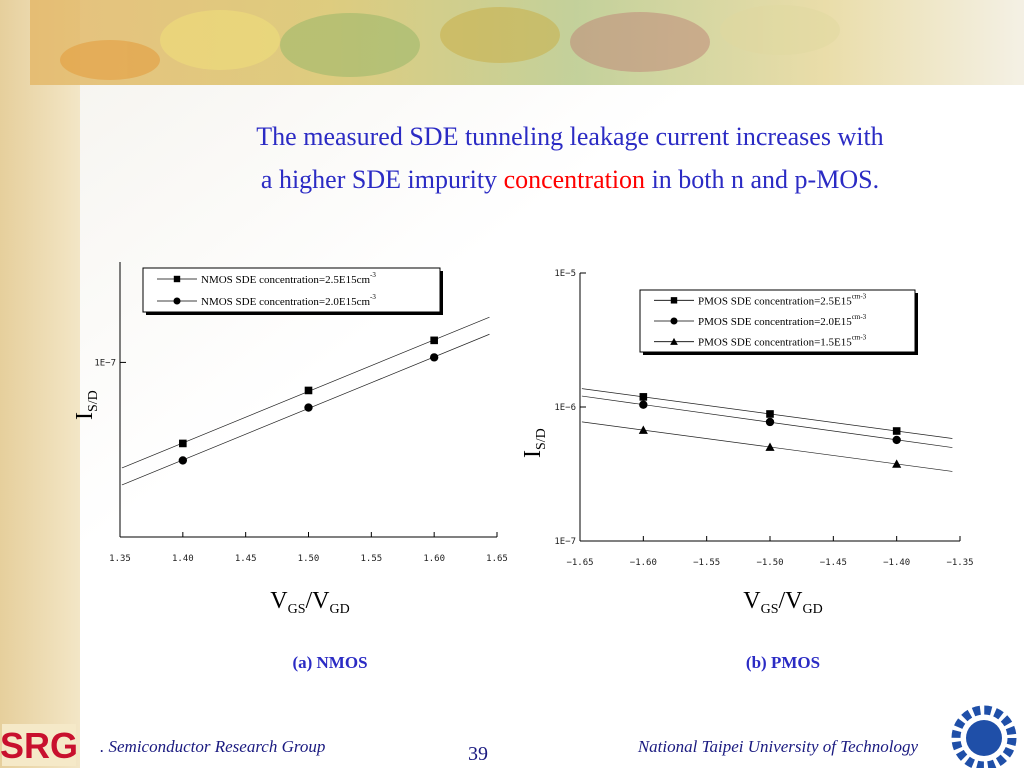 This screenshot has width=1024, height=768. Describe the element at coordinates (371, 559) in the screenshot. I see `x-tick-label: 1.55` at that location.